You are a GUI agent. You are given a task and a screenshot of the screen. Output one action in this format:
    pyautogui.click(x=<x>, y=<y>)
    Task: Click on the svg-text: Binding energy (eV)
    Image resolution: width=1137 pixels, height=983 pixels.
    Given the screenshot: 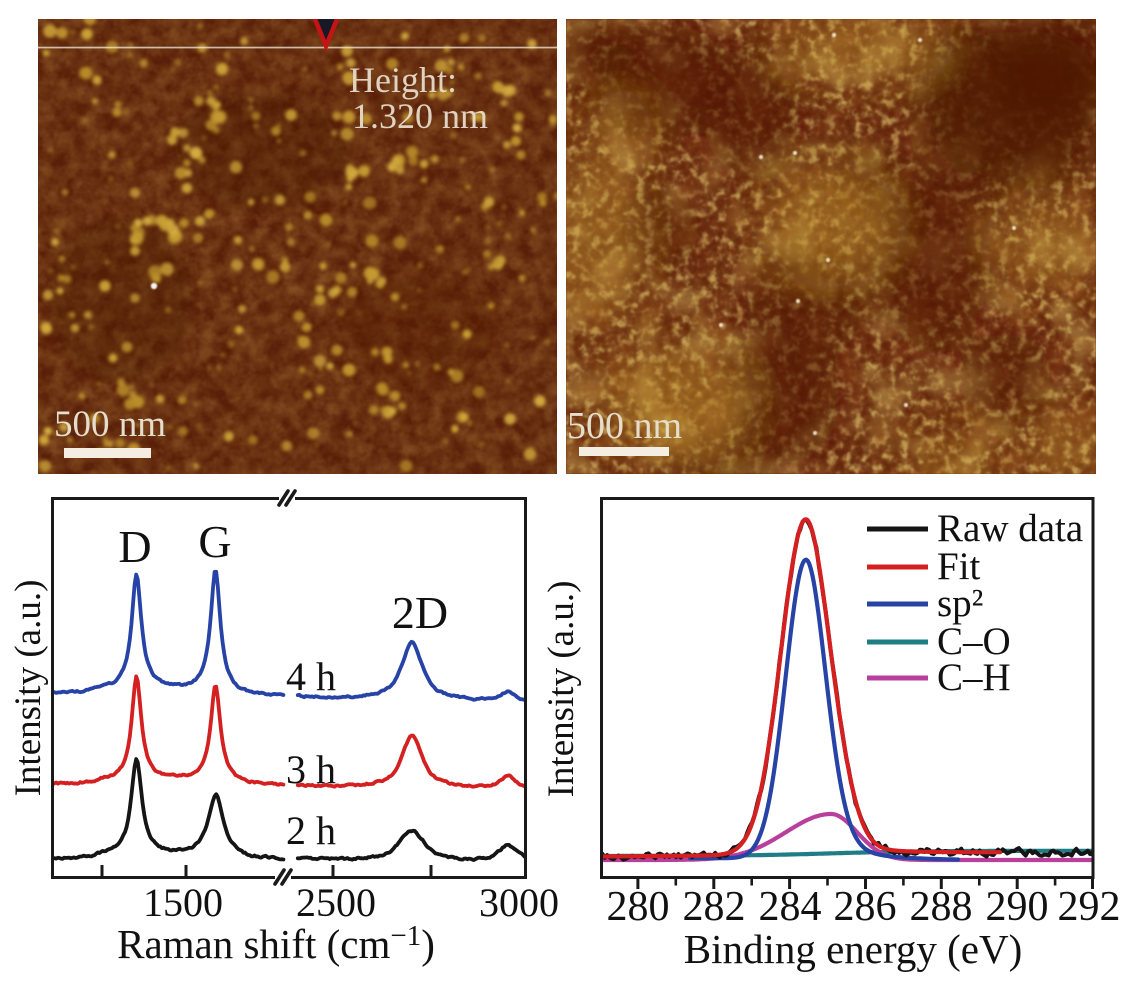 What is the action you would take?
    pyautogui.click(x=853, y=949)
    